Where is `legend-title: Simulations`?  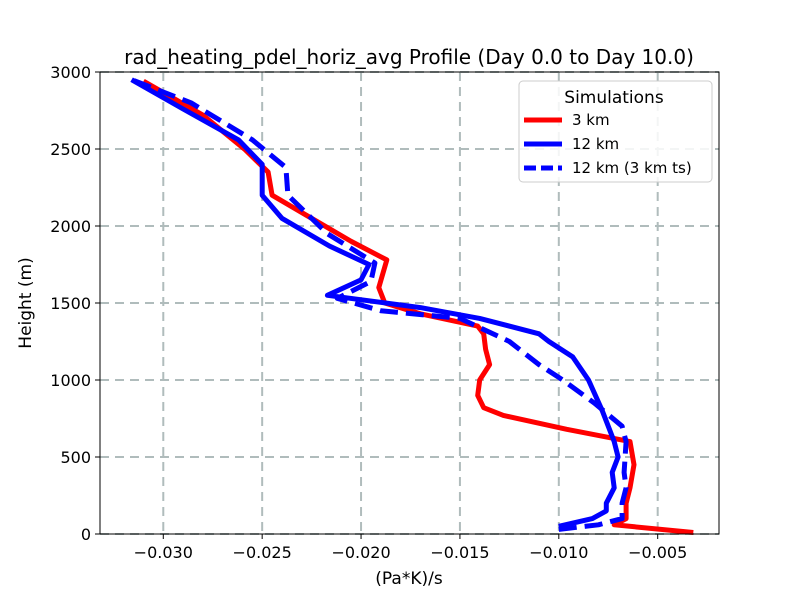 legend-title: Simulations is located at coordinates (614, 98).